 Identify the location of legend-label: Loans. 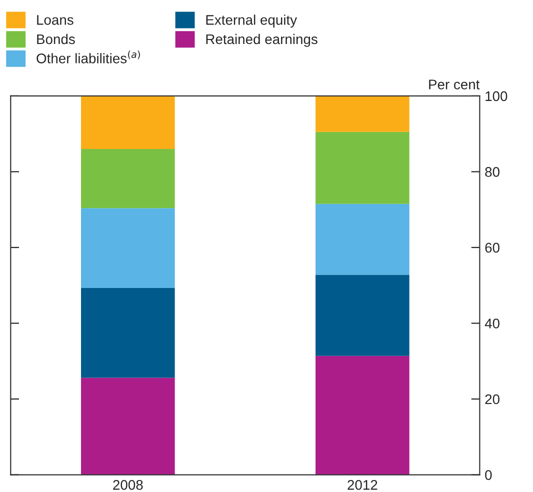
(55, 20).